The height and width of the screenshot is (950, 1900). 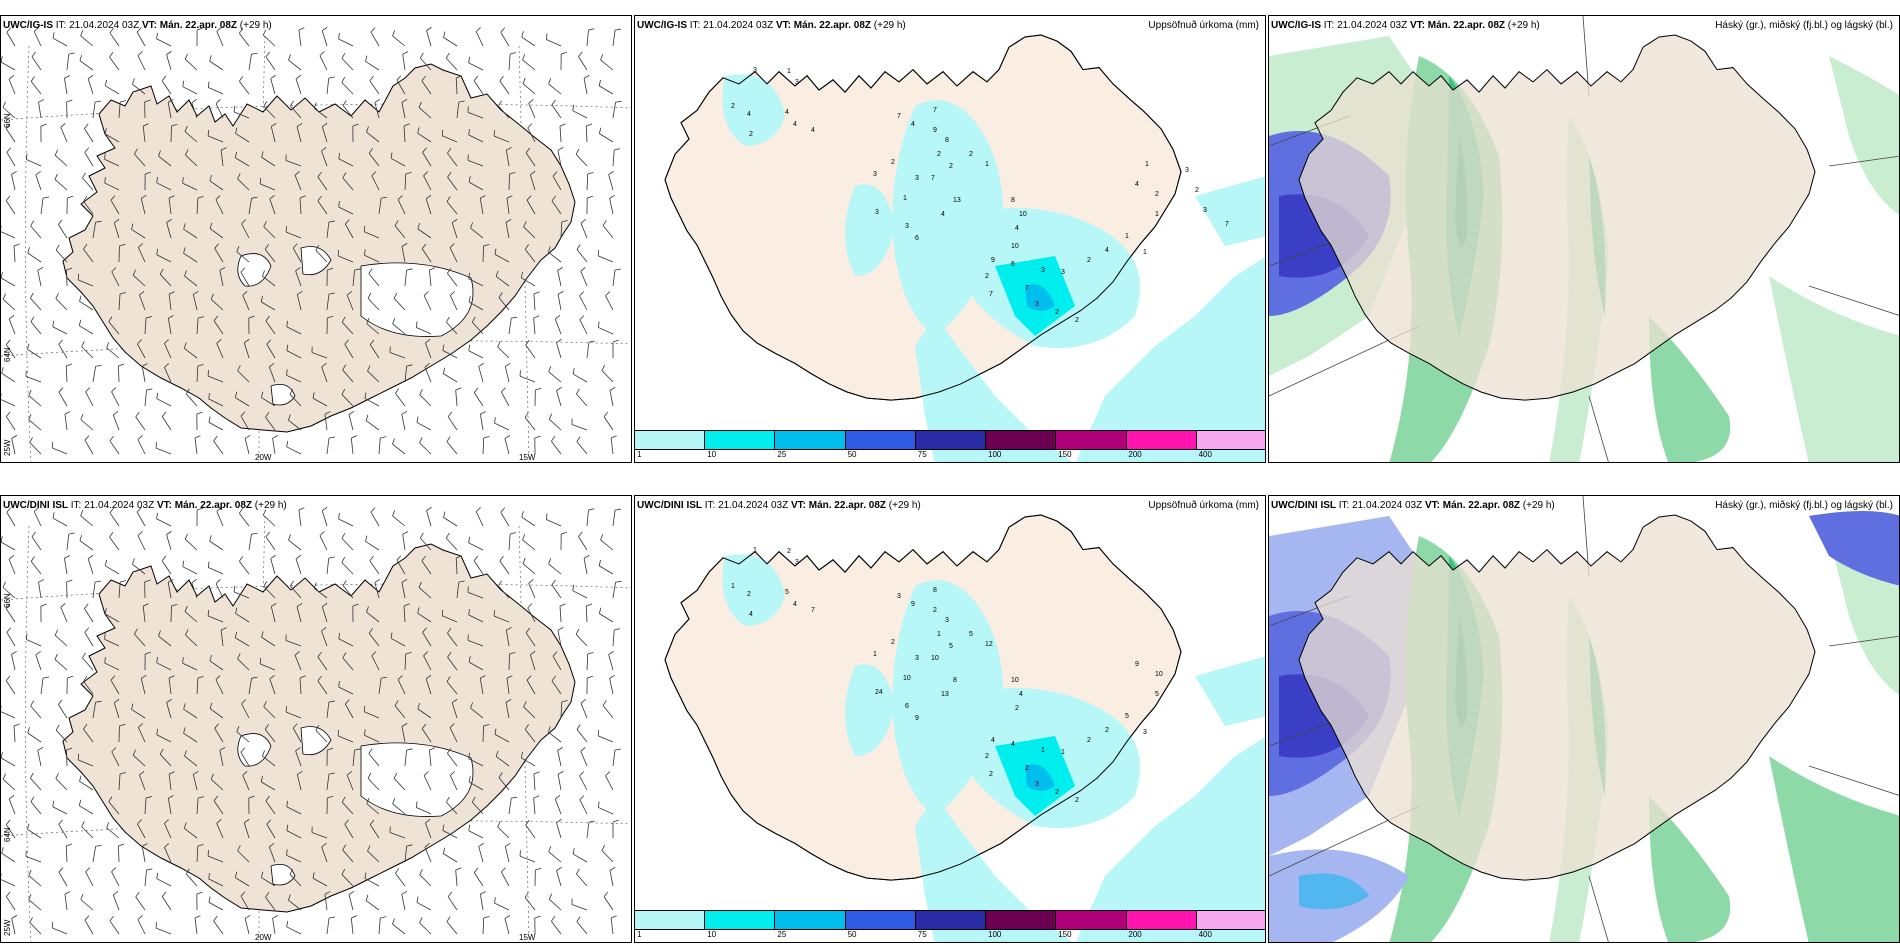 What do you see at coordinates (950, 456) in the screenshot?
I see `colorbar-labels: 1 10 25 50 75 100 150 200 400` at bounding box center [950, 456].